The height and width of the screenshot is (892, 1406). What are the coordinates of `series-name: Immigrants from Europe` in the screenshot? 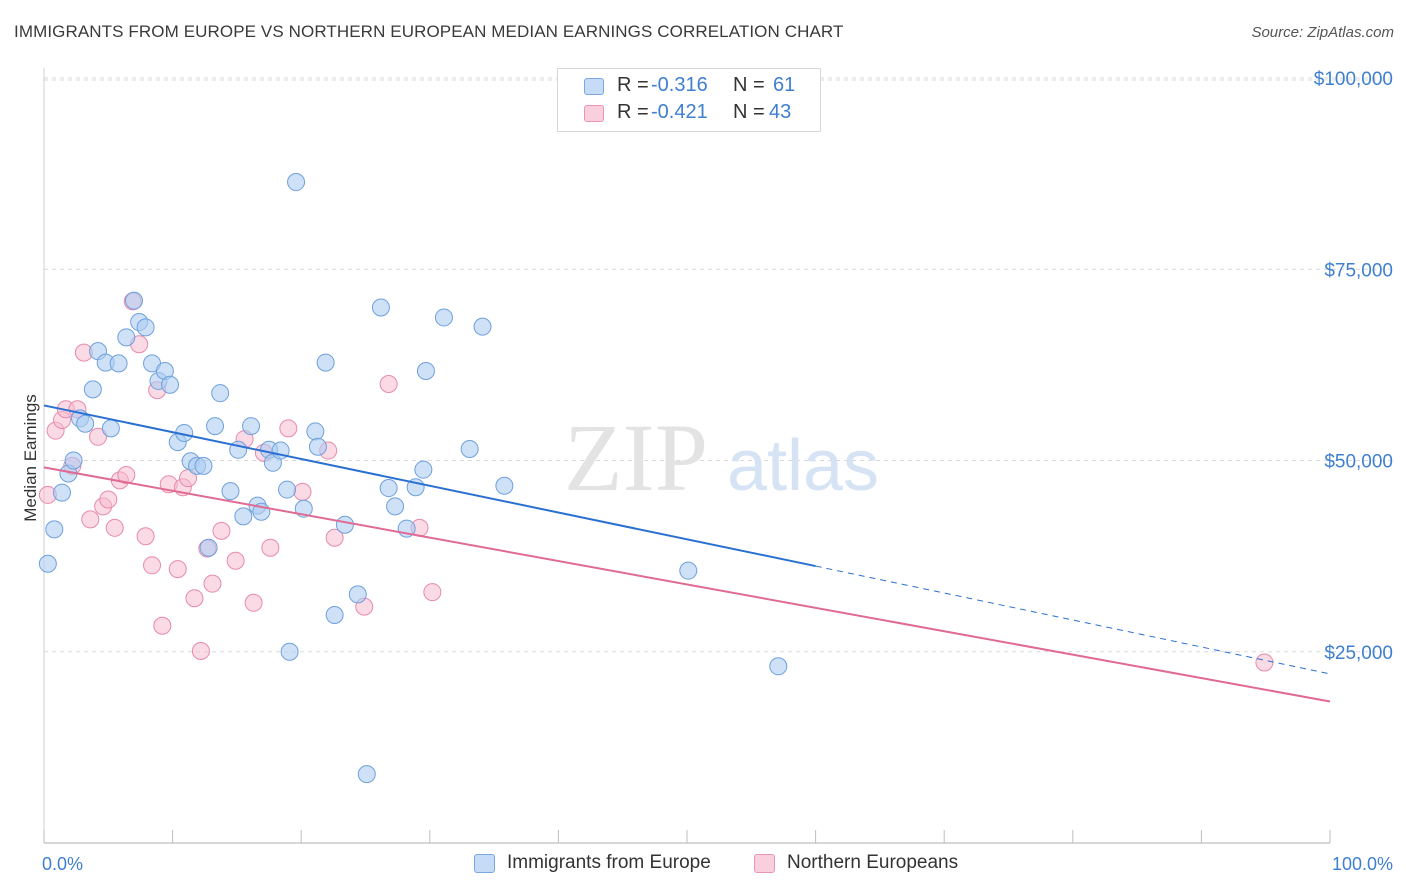 It's located at (609, 862).